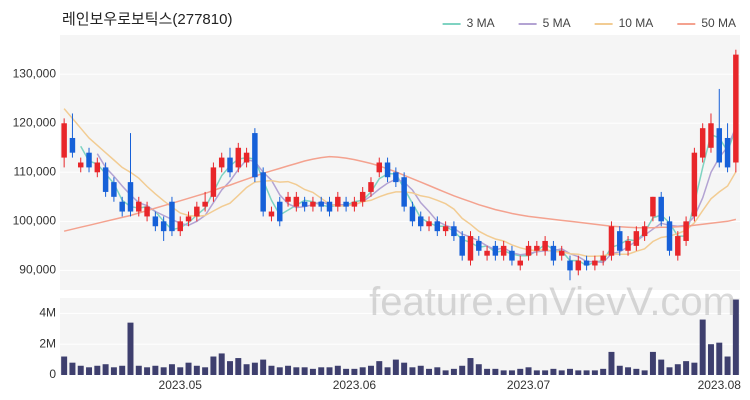 The height and width of the screenshot is (400, 750). What do you see at coordinates (636, 23) in the screenshot?
I see `legend-label: 10 MA` at bounding box center [636, 23].